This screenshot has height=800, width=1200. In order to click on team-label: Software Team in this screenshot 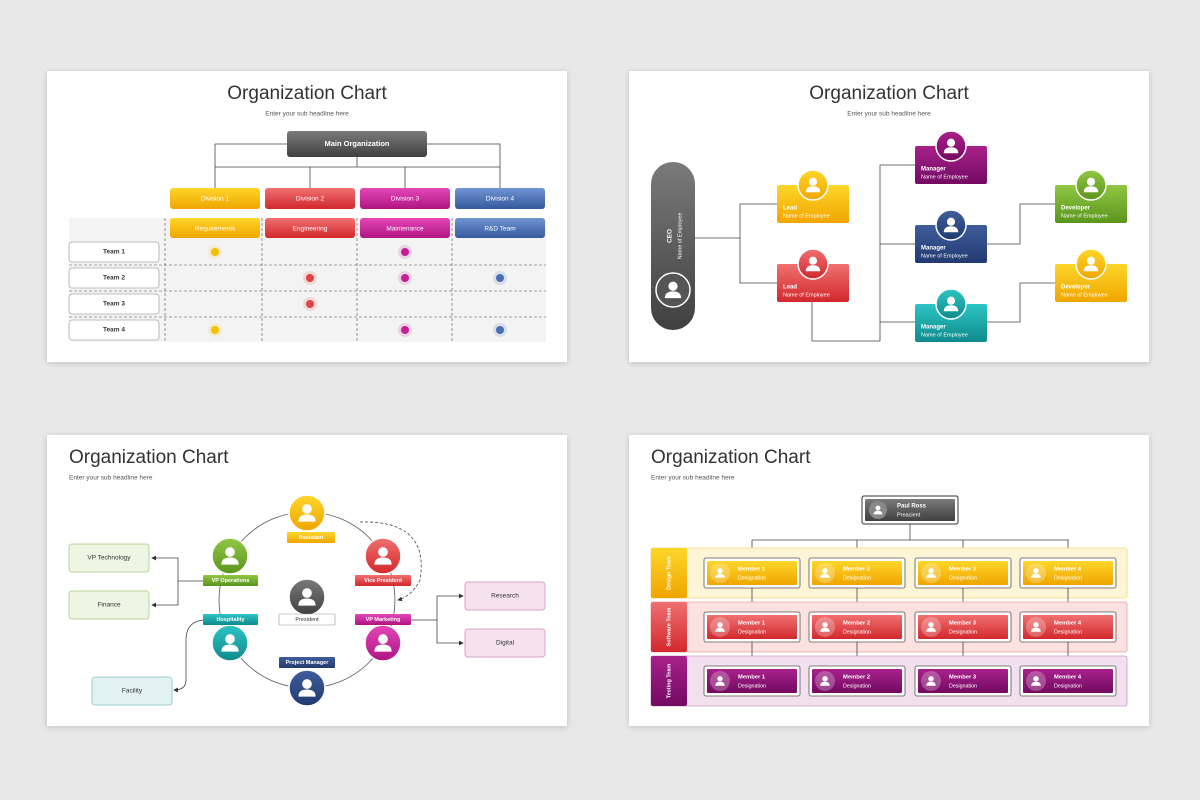, I will do `click(669, 627)`.